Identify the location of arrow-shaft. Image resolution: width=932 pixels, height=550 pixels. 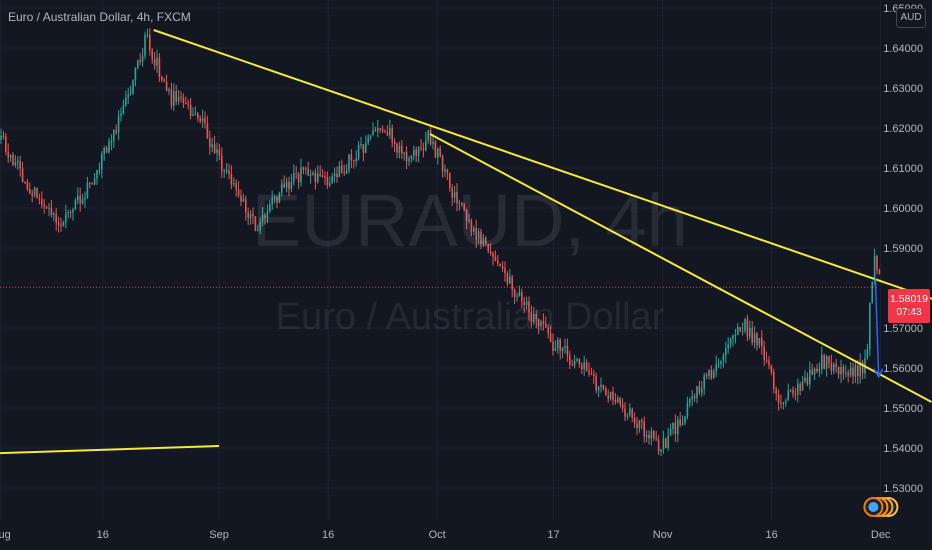
(877, 327).